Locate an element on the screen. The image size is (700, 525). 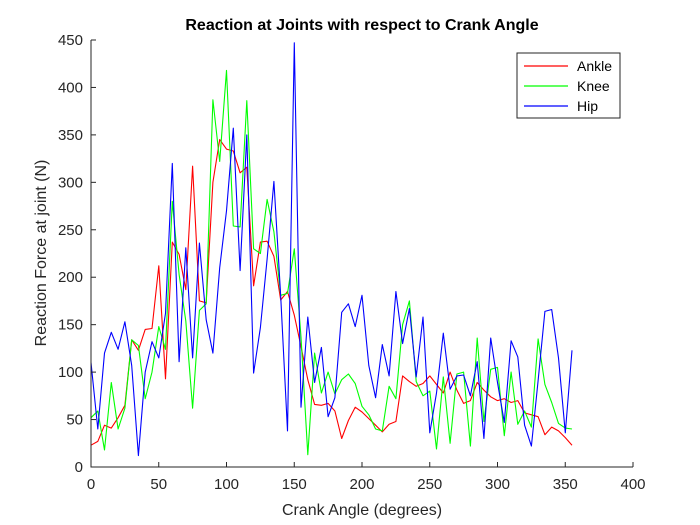
x-axis-ticks: 0 50 100 150 200 250 300 350 400 is located at coordinates (366, 477).